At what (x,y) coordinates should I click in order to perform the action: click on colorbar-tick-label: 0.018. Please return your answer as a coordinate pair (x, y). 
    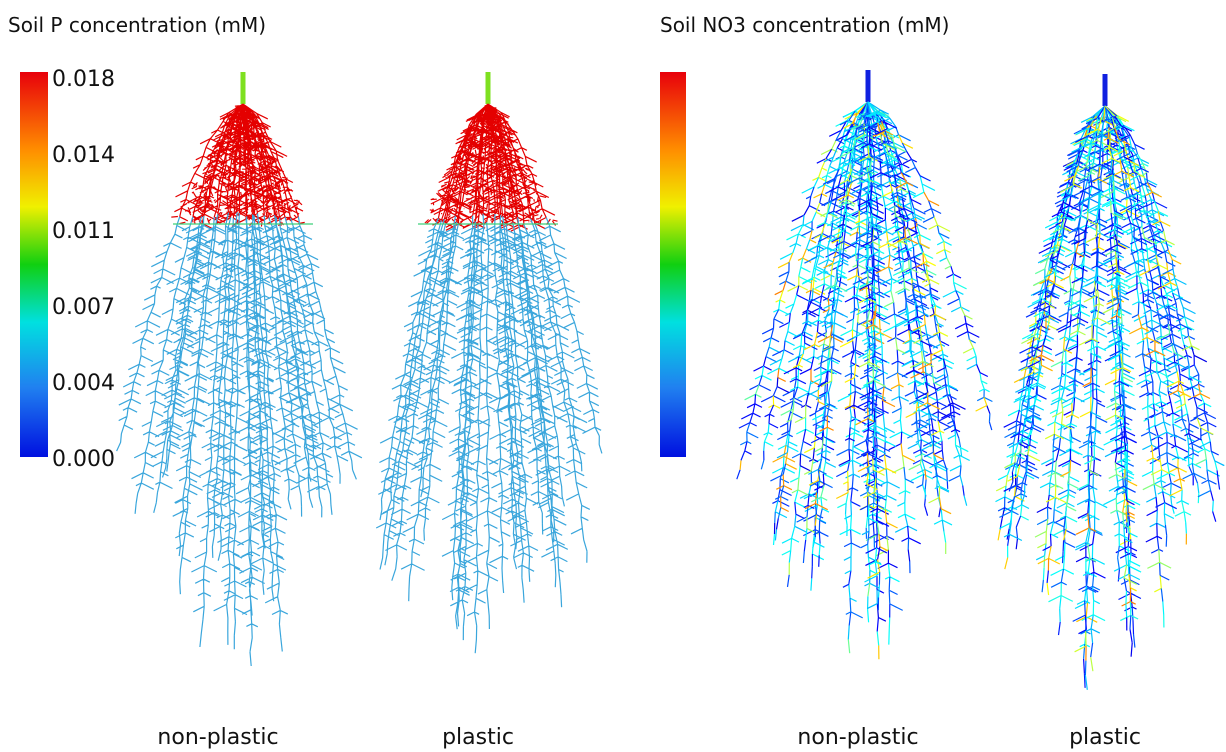
    Looking at the image, I should click on (83, 79).